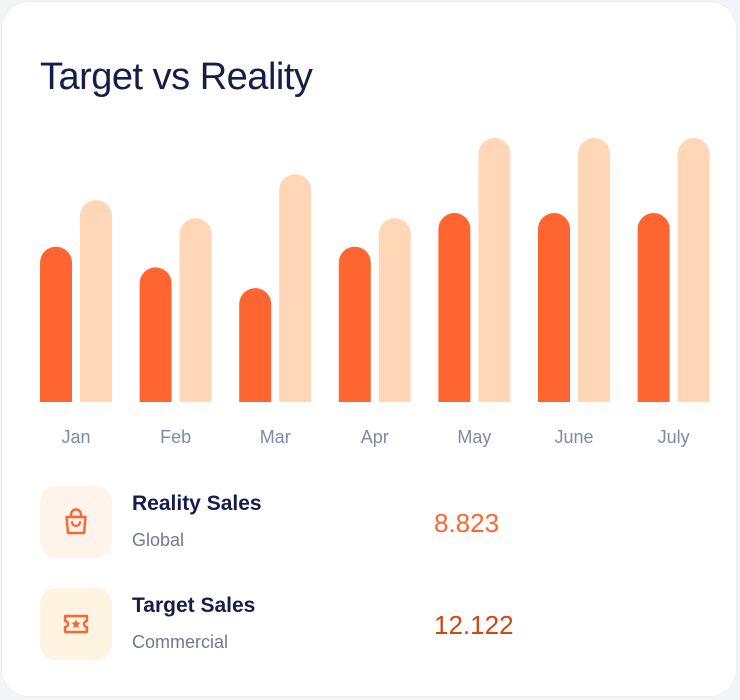  I want to click on target-bar-july, so click(693, 270).